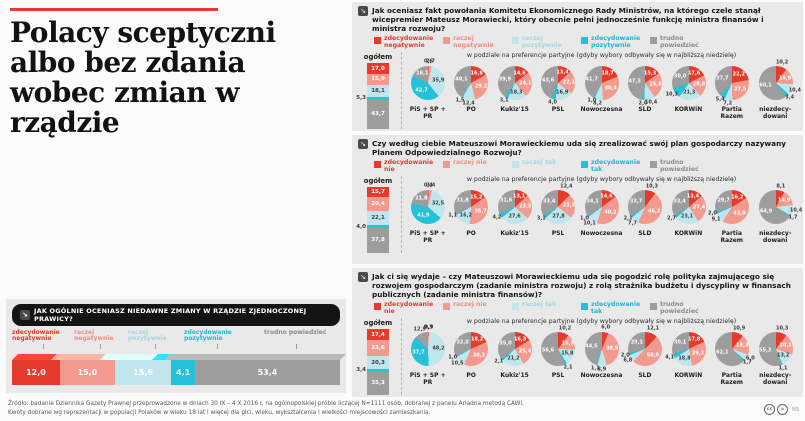  I want to click on overall-column: ogółem 17,0 15,9 18,1 5,3 43,7, so click(377, 90).